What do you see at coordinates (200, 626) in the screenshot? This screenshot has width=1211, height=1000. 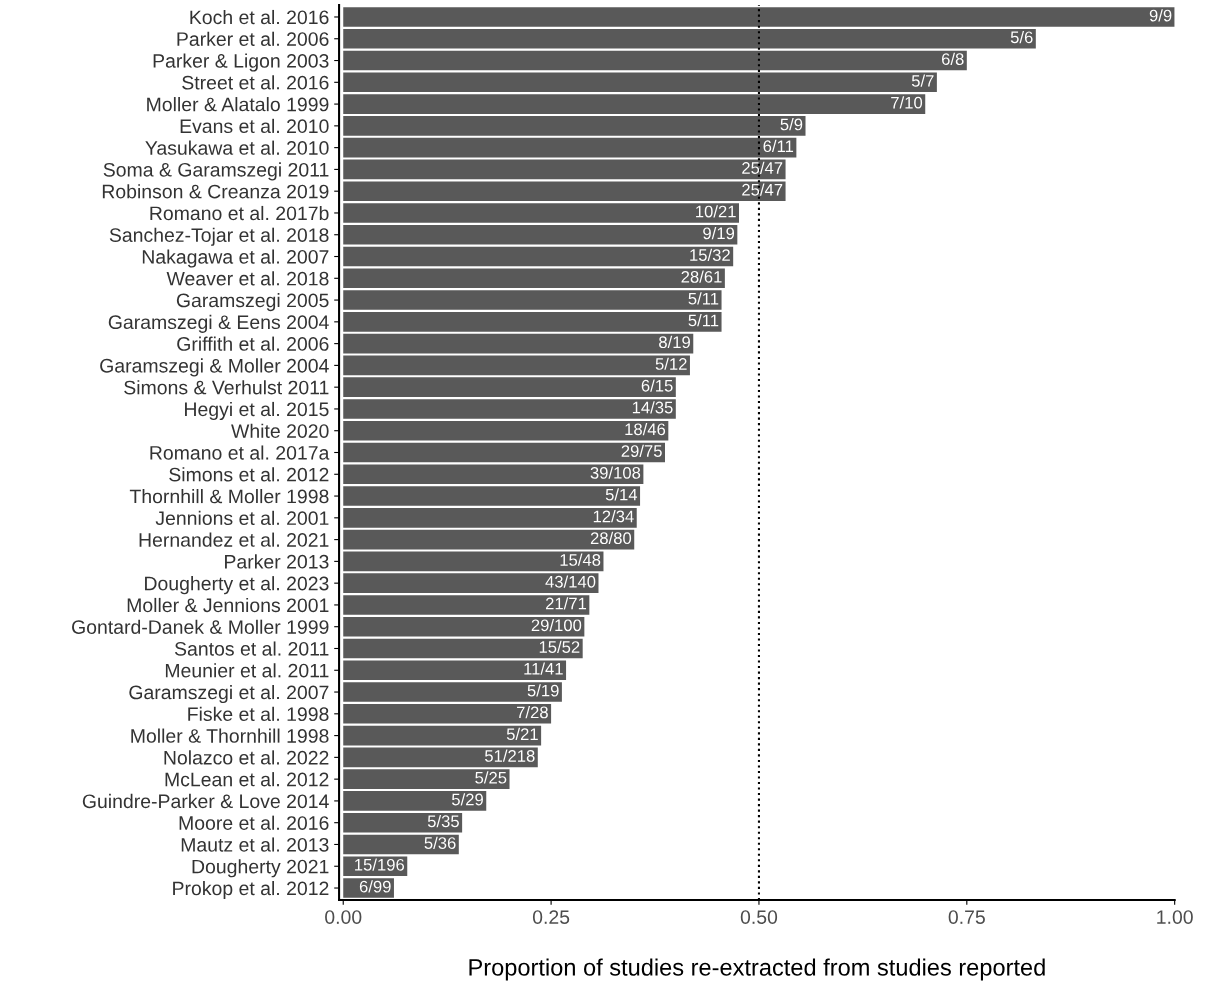 I see `y-tick-label: Gontard-Danek & Moller 1999` at bounding box center [200, 626].